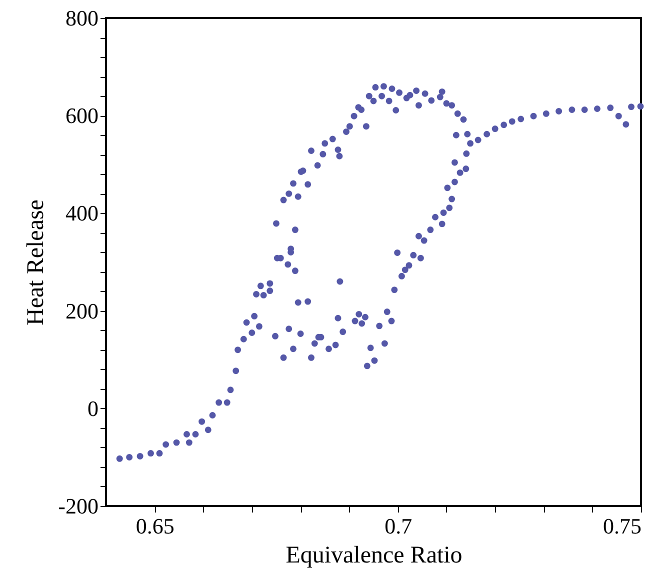 This screenshot has height=573, width=662. What do you see at coordinates (78, 506) in the screenshot?
I see `y-tick-label: -200` at bounding box center [78, 506].